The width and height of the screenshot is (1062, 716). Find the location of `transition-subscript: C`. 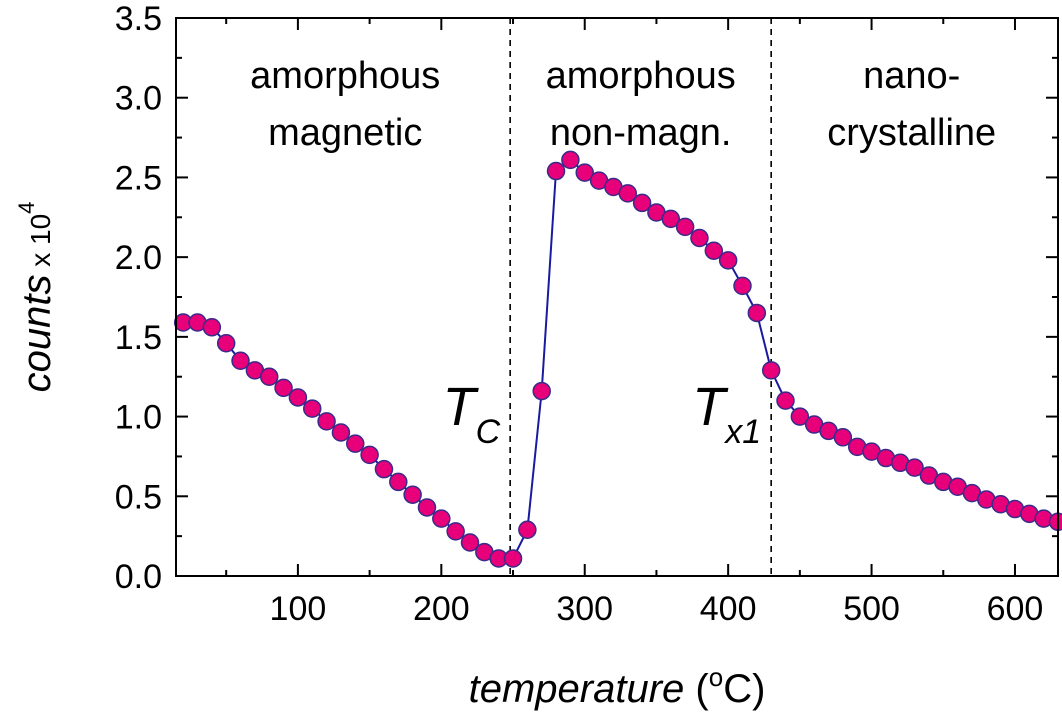

transition-subscript: C is located at coordinates (488, 432).